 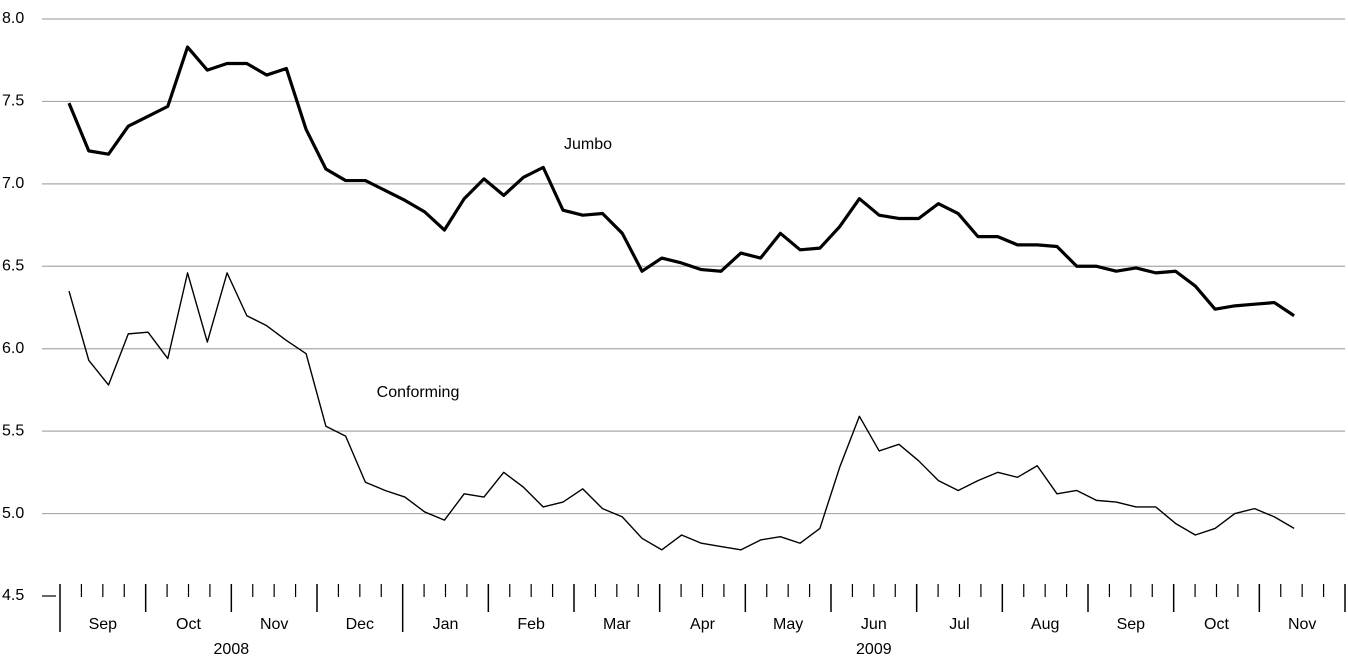 I want to click on month-label: Apr, so click(x=703, y=624).